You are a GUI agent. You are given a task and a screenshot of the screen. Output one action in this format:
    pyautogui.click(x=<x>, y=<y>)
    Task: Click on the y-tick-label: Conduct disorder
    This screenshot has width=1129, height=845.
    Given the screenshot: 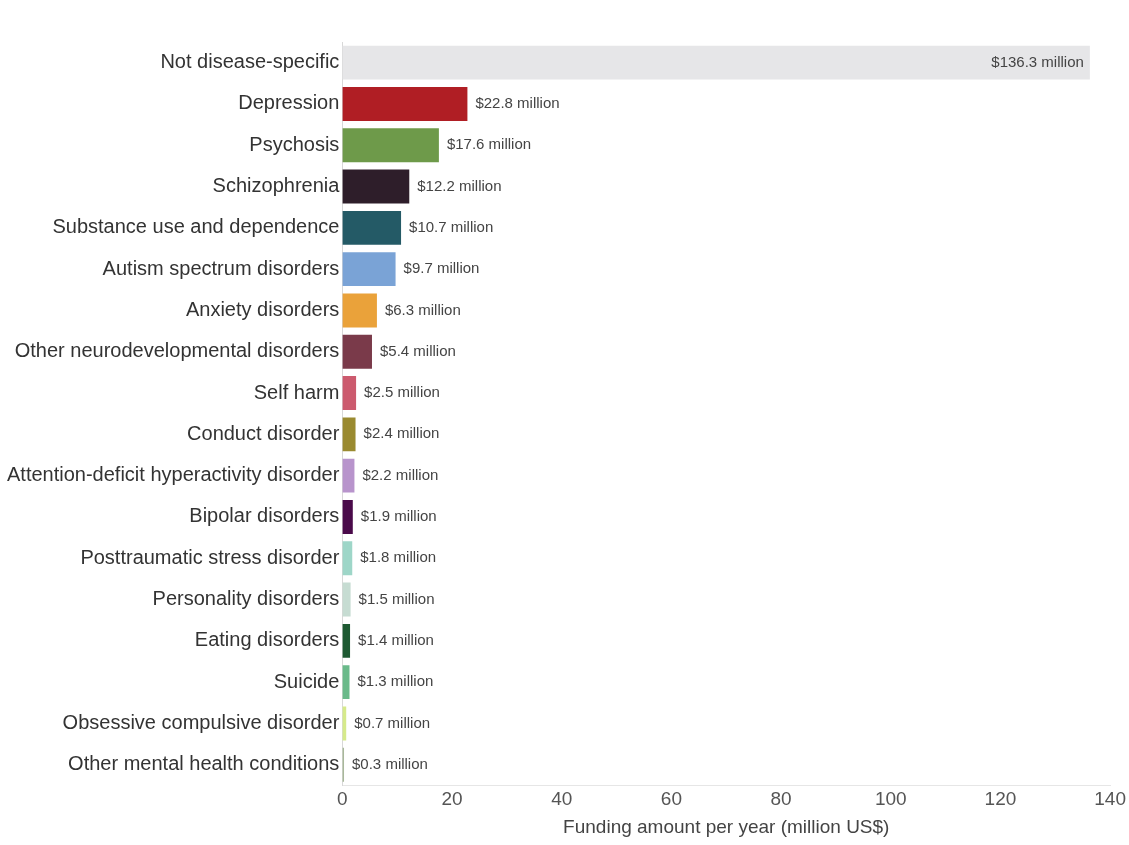 What is the action you would take?
    pyautogui.click(x=263, y=432)
    